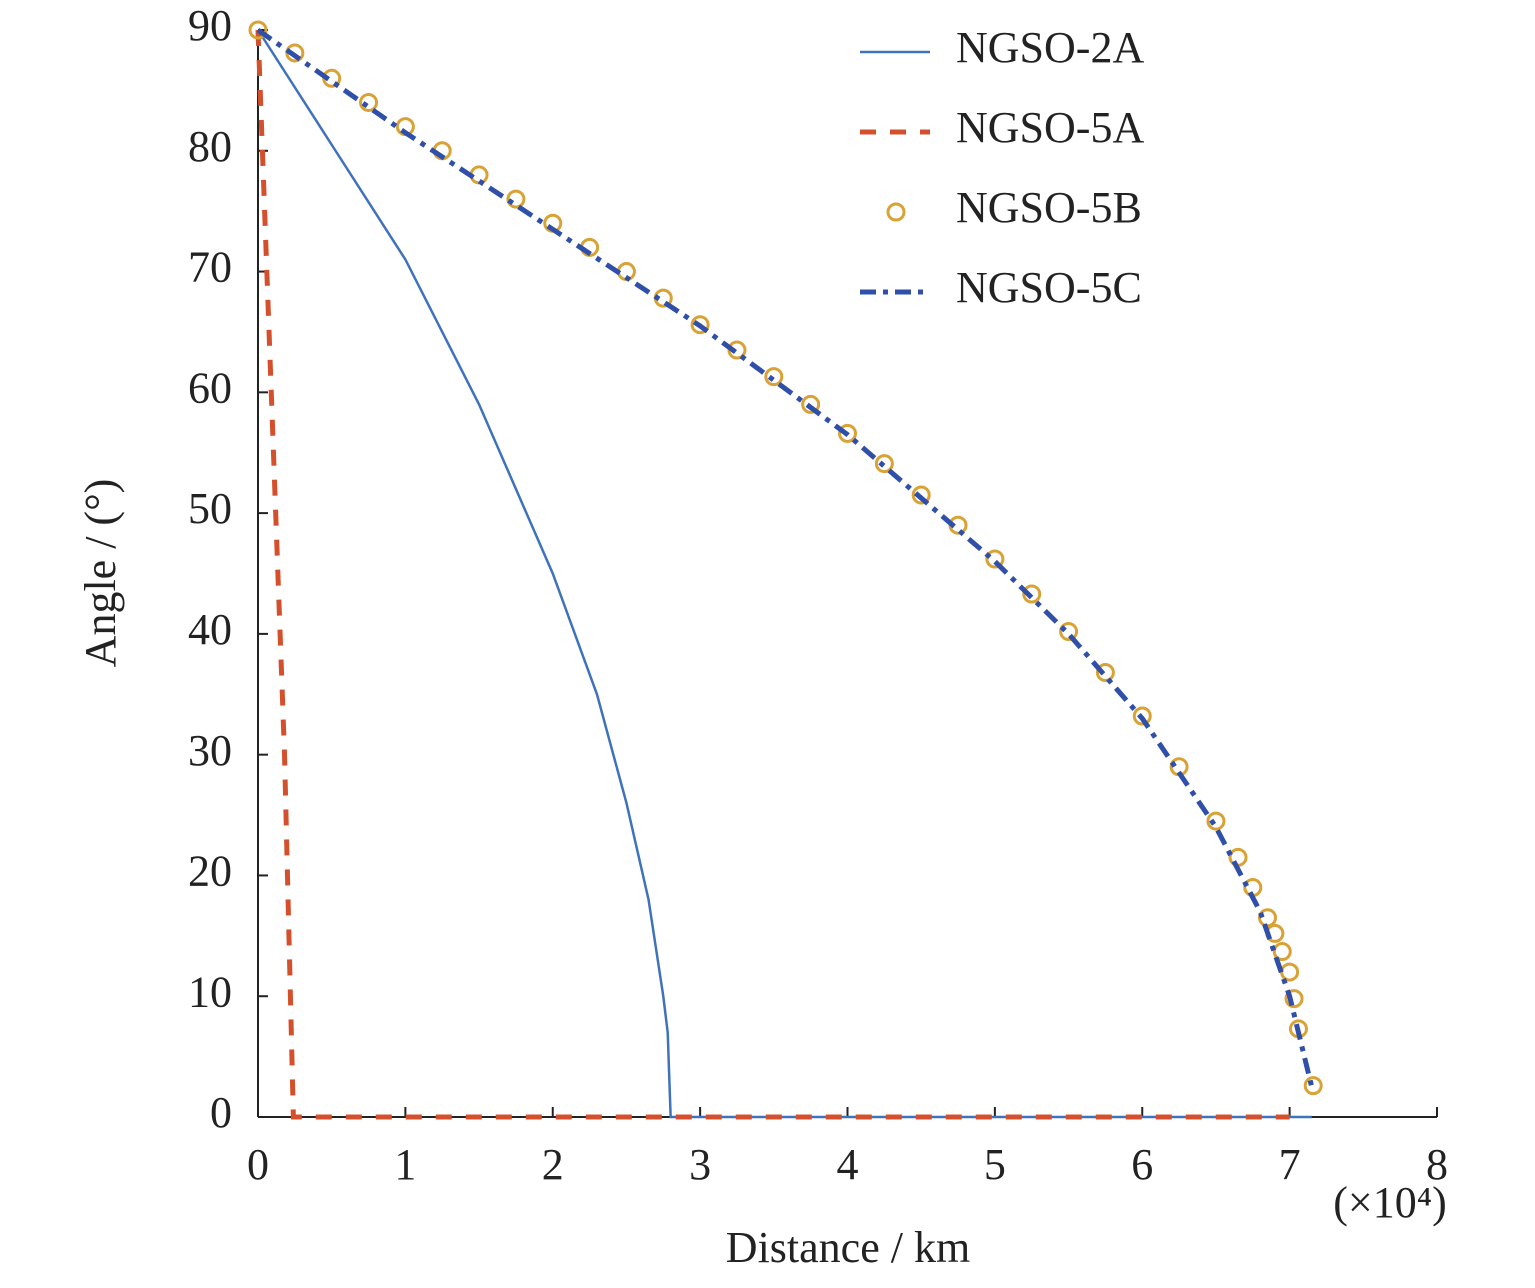 The image size is (1535, 1288). What do you see at coordinates (1049, 207) in the screenshot?
I see `legend-label: NGSO-5B` at bounding box center [1049, 207].